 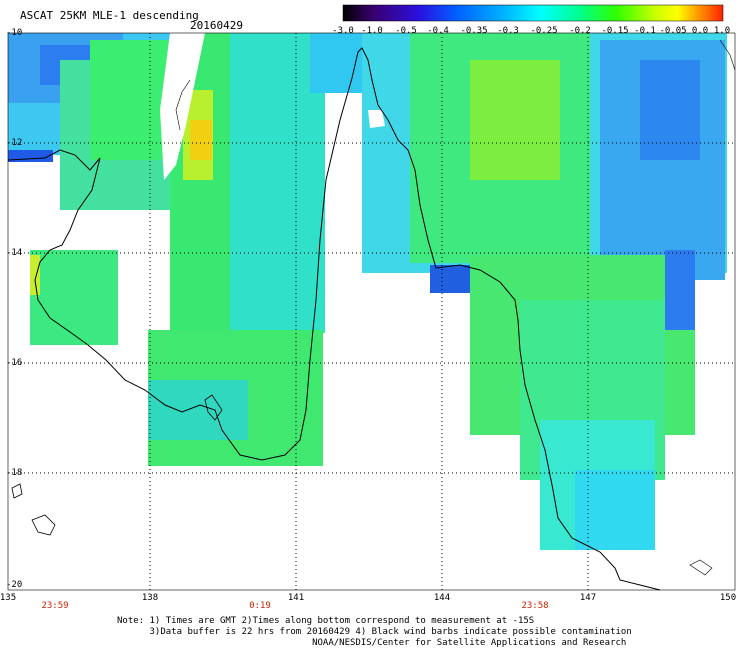 What do you see at coordinates (544, 31) in the screenshot?
I see `cbar-tick-6: -0.25` at bounding box center [544, 31].